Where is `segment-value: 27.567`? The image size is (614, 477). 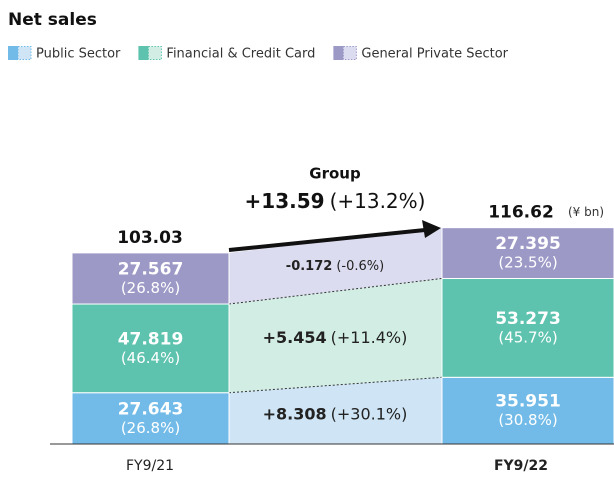
segment-value: 27.567 is located at coordinates (151, 269).